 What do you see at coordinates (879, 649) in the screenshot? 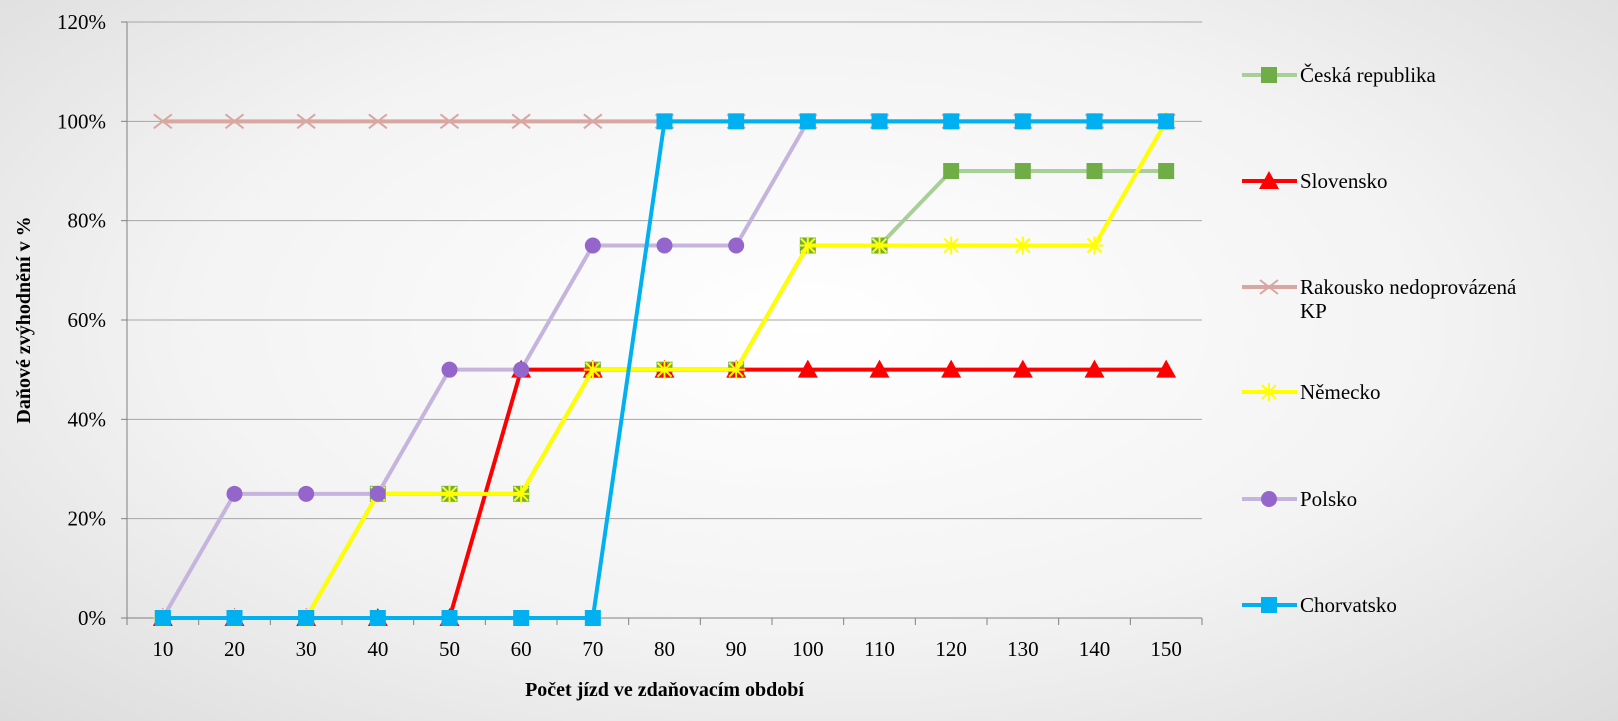
I see `x-tick-label: 110` at bounding box center [879, 649].